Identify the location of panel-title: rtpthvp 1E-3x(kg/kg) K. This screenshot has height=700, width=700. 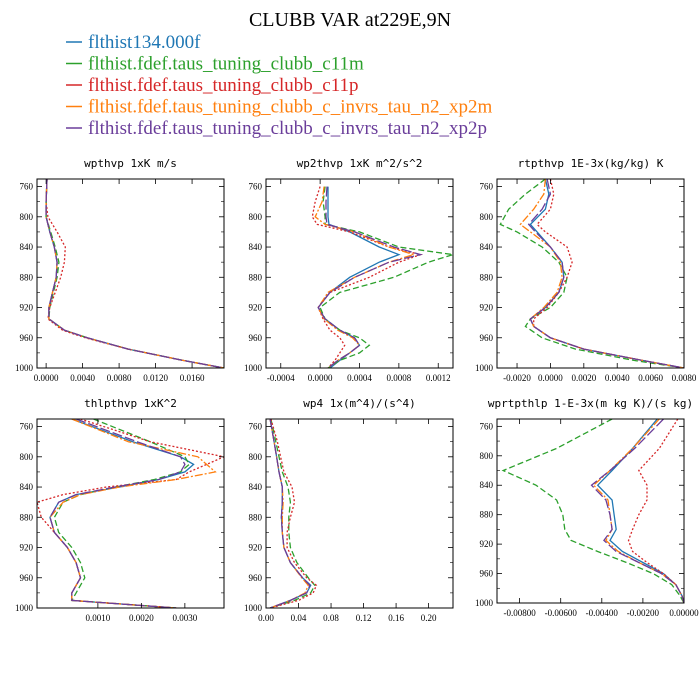
(591, 163).